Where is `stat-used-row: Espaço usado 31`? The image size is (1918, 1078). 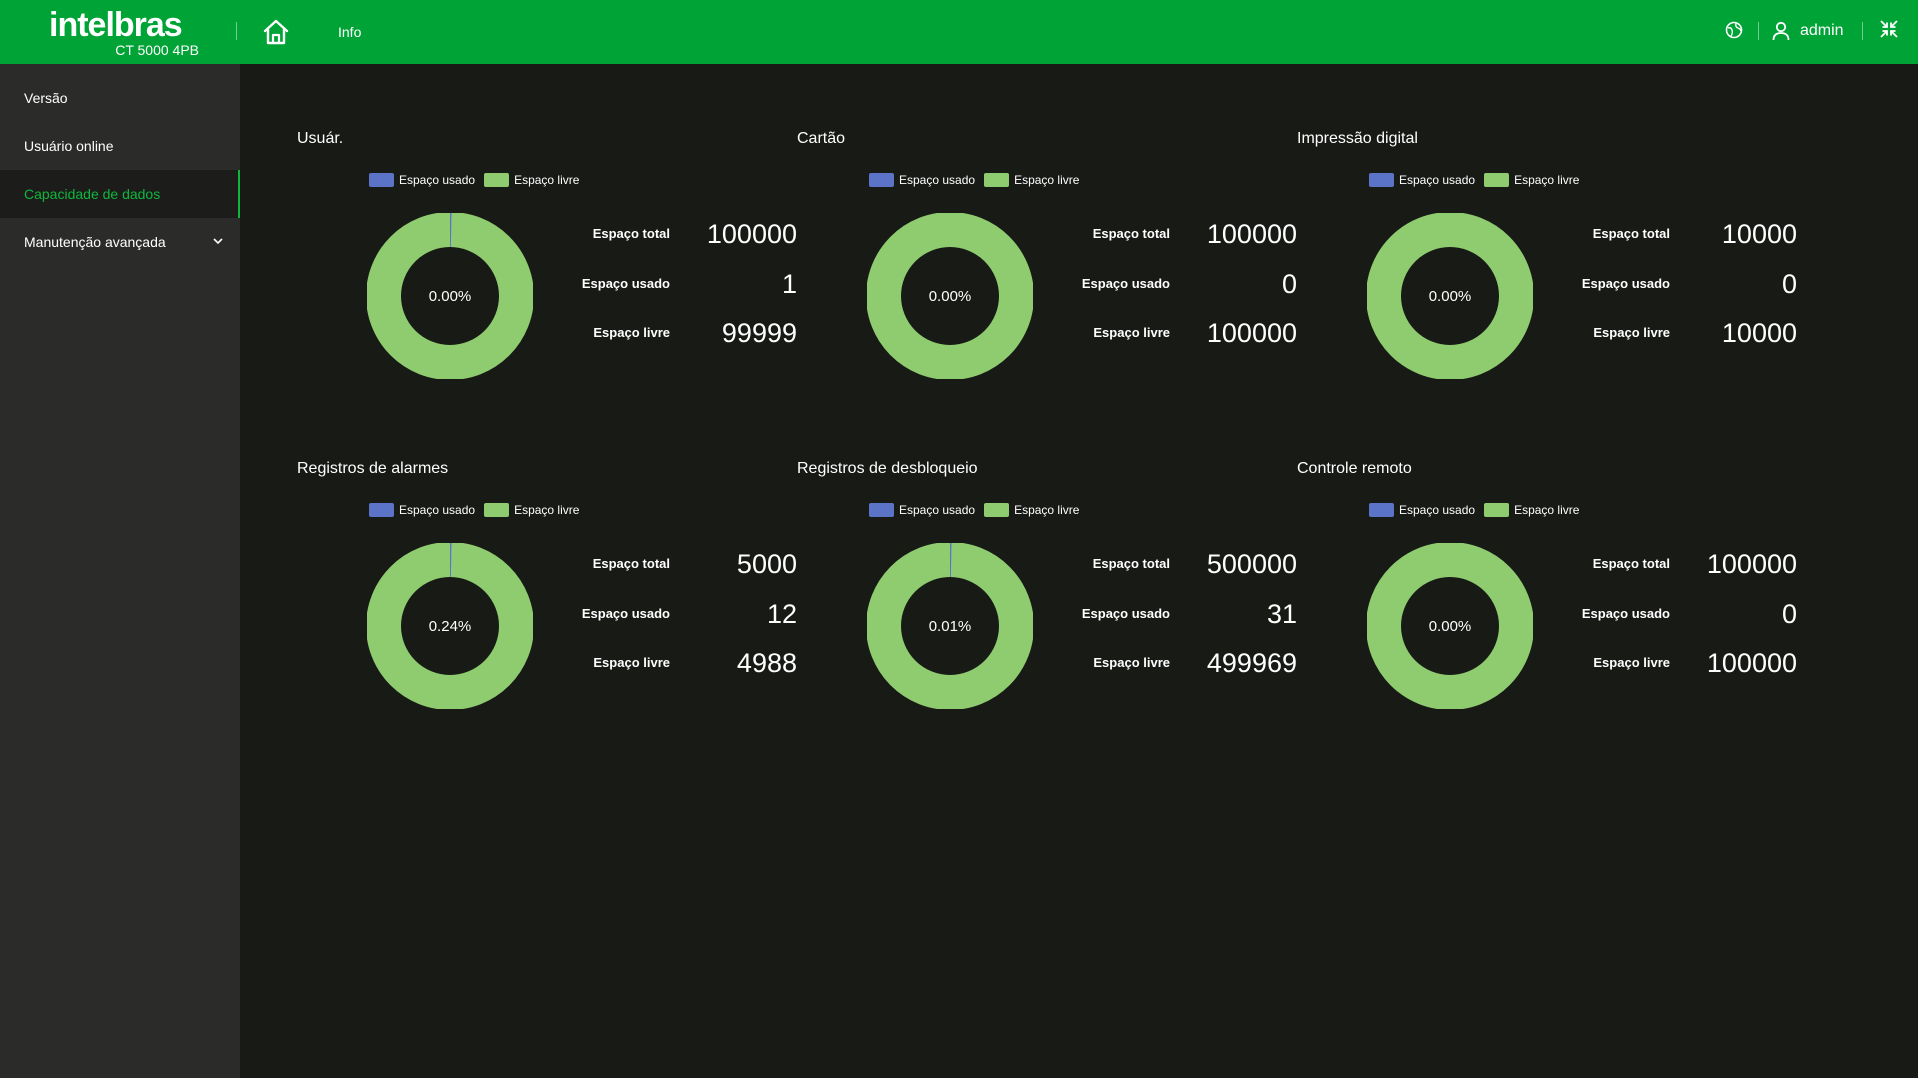 stat-used-row: Espaço usado 31 is located at coordinates (1172, 613).